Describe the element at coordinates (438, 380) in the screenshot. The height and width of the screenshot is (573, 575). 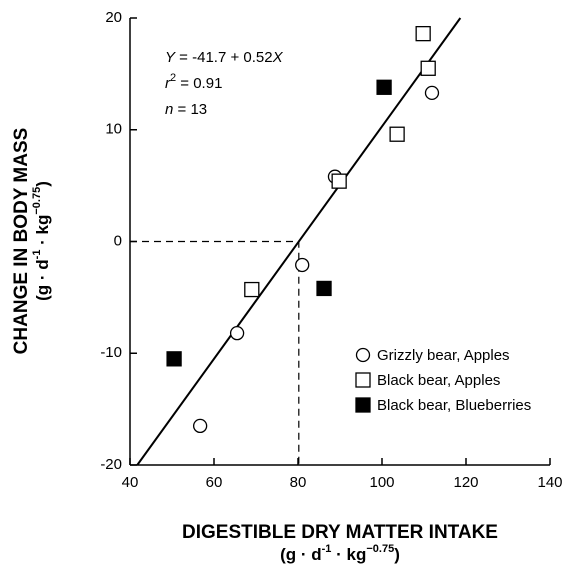
I see `legend-label: Black bear, Apples` at that location.